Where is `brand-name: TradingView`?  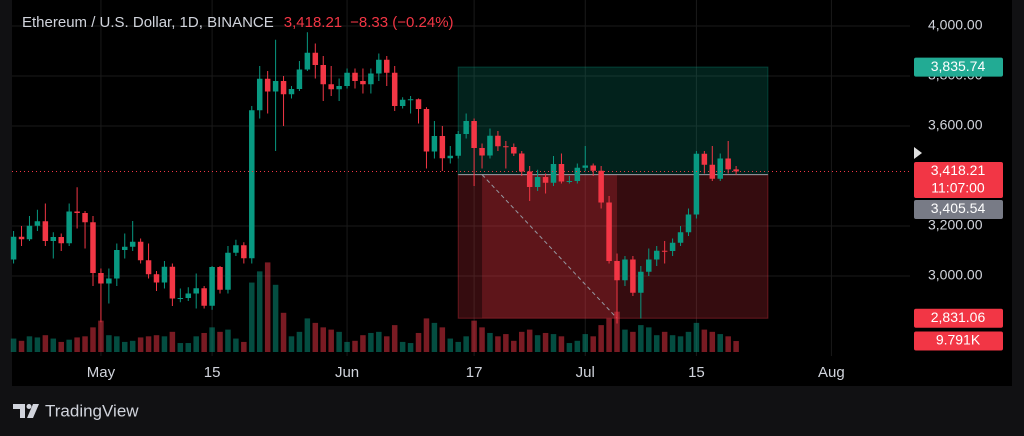 brand-name: TradingView is located at coordinates (92, 410).